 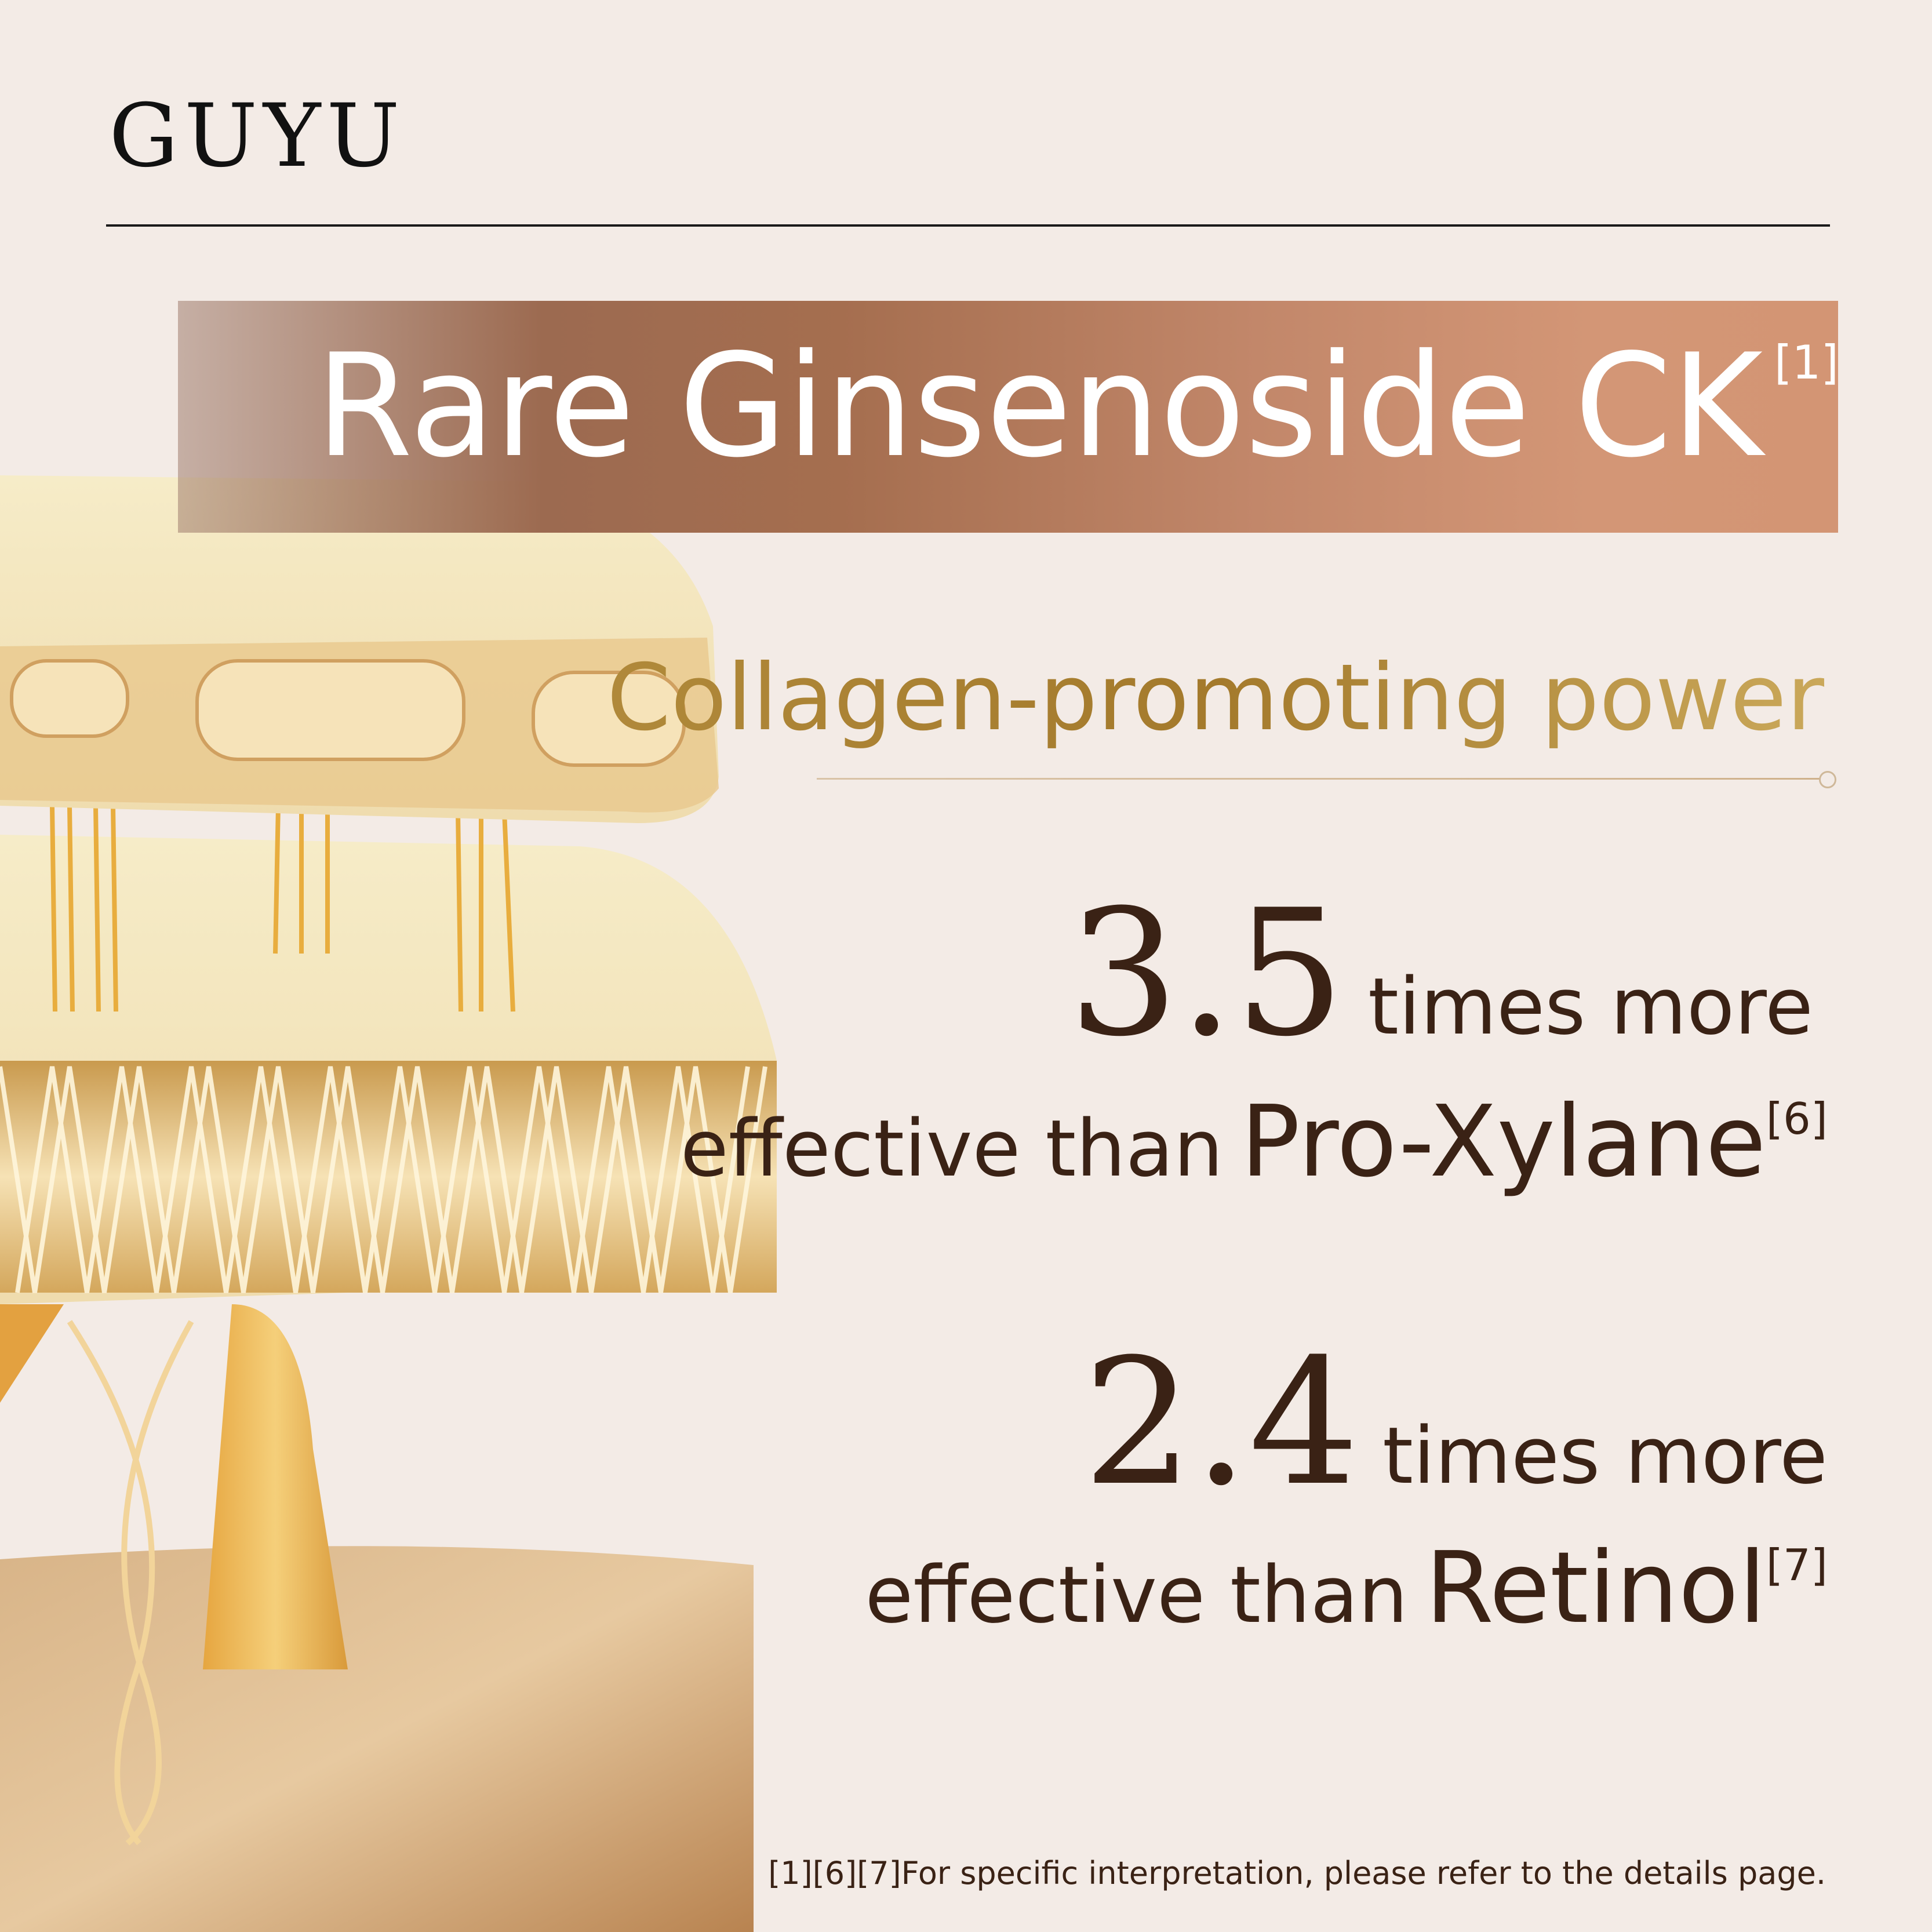 I want to click on stat-1-value-line: 3.5 times more, so click(x=1440, y=974).